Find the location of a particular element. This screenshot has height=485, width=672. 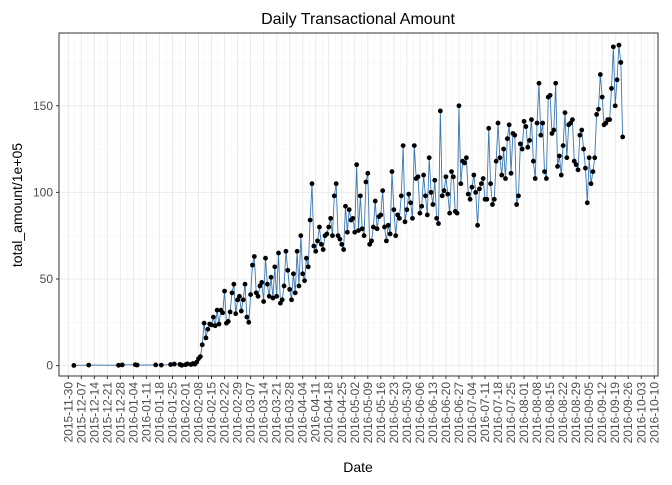

x-tick-label: 2015-11-30 is located at coordinates (68, 412).